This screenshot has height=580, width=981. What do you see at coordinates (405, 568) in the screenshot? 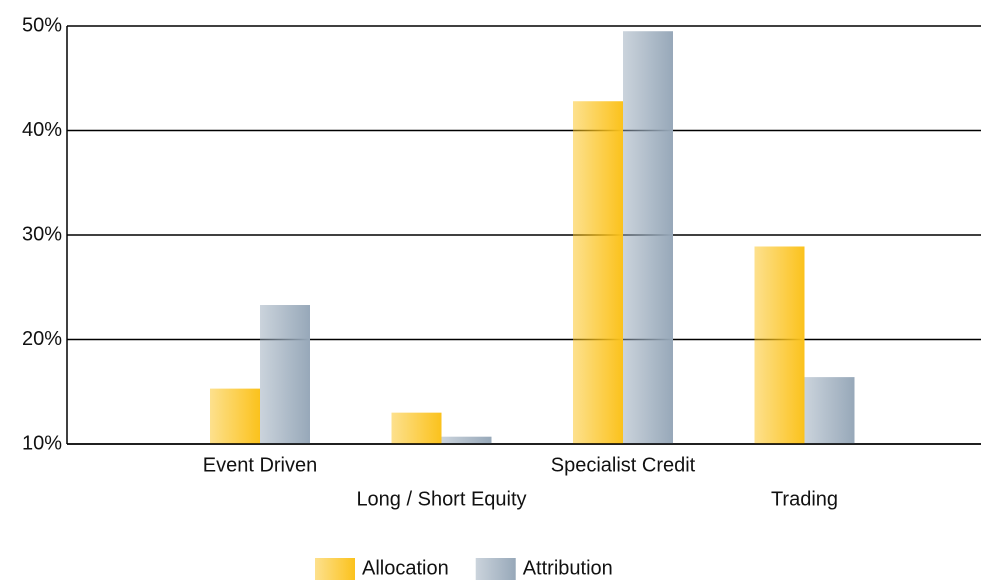
I see `legend-label: Allocation` at bounding box center [405, 568].